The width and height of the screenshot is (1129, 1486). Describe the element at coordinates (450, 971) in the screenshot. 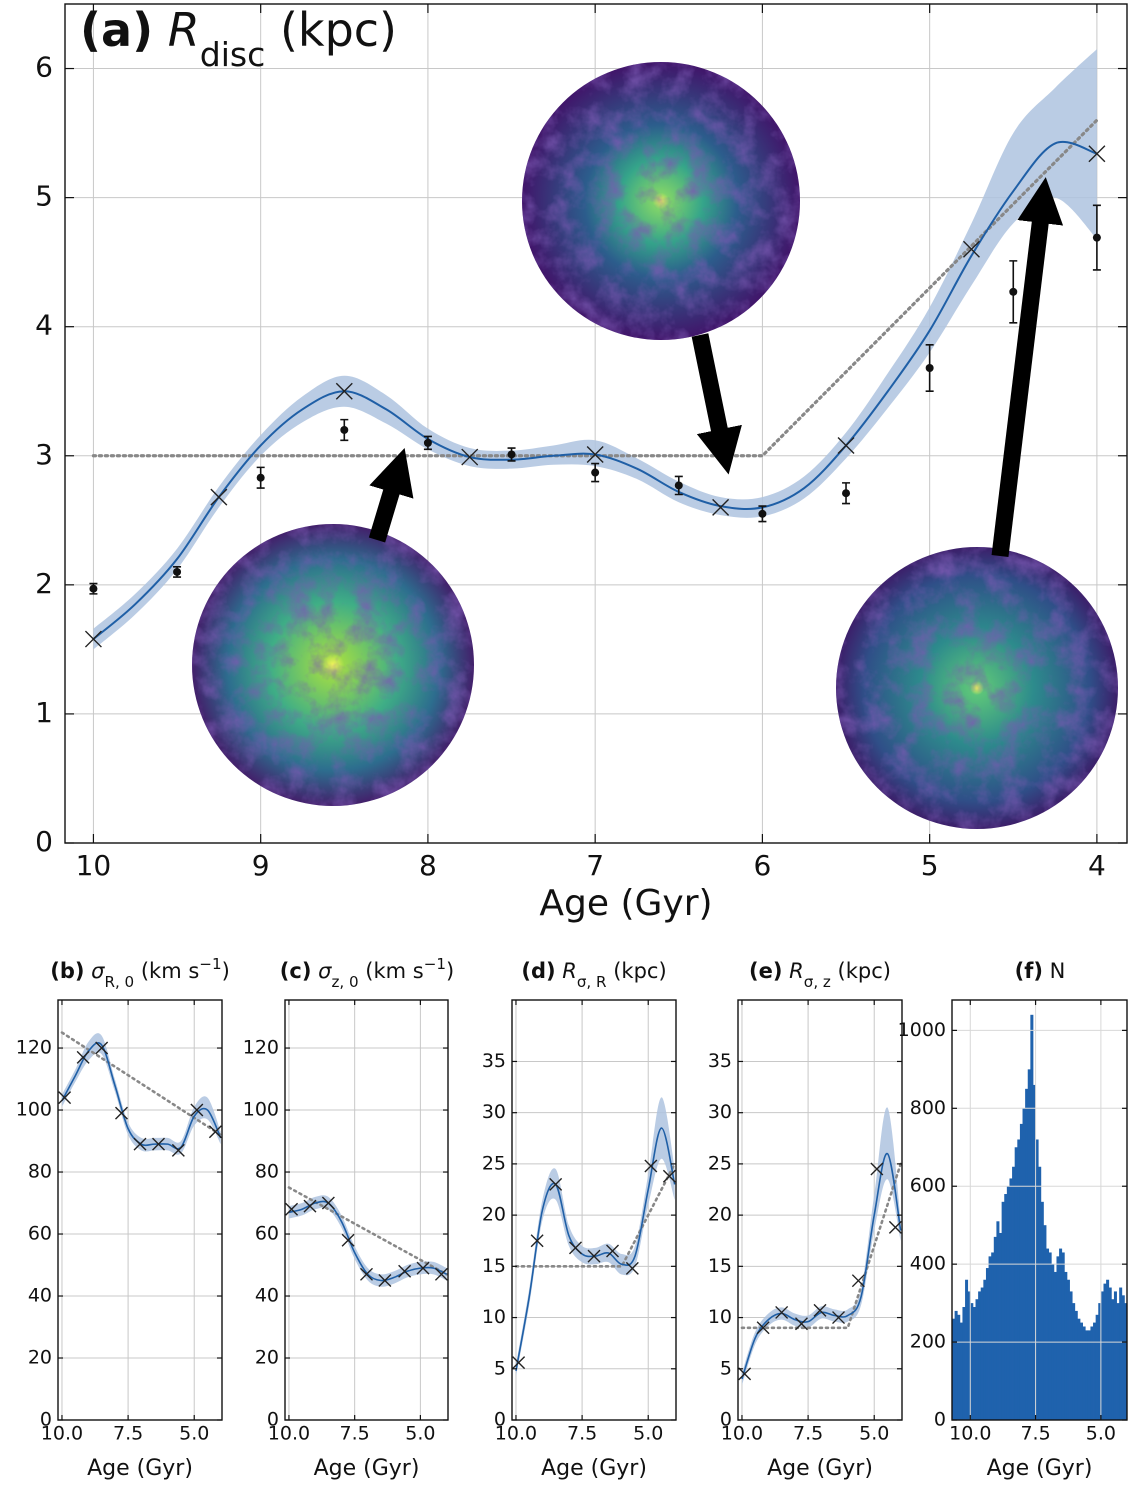

I see `title-part: )` at that location.